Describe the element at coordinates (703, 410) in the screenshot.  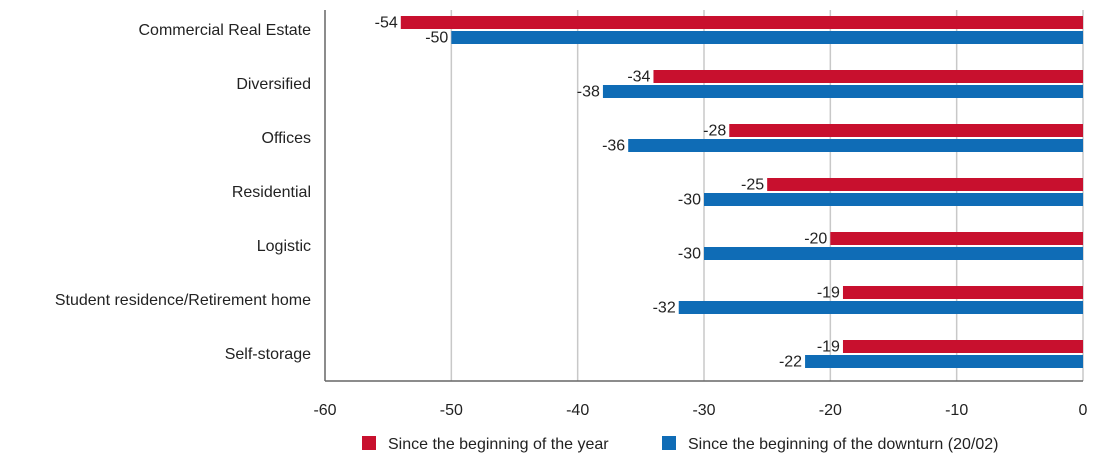
I see `x-tick-label: -30` at that location.